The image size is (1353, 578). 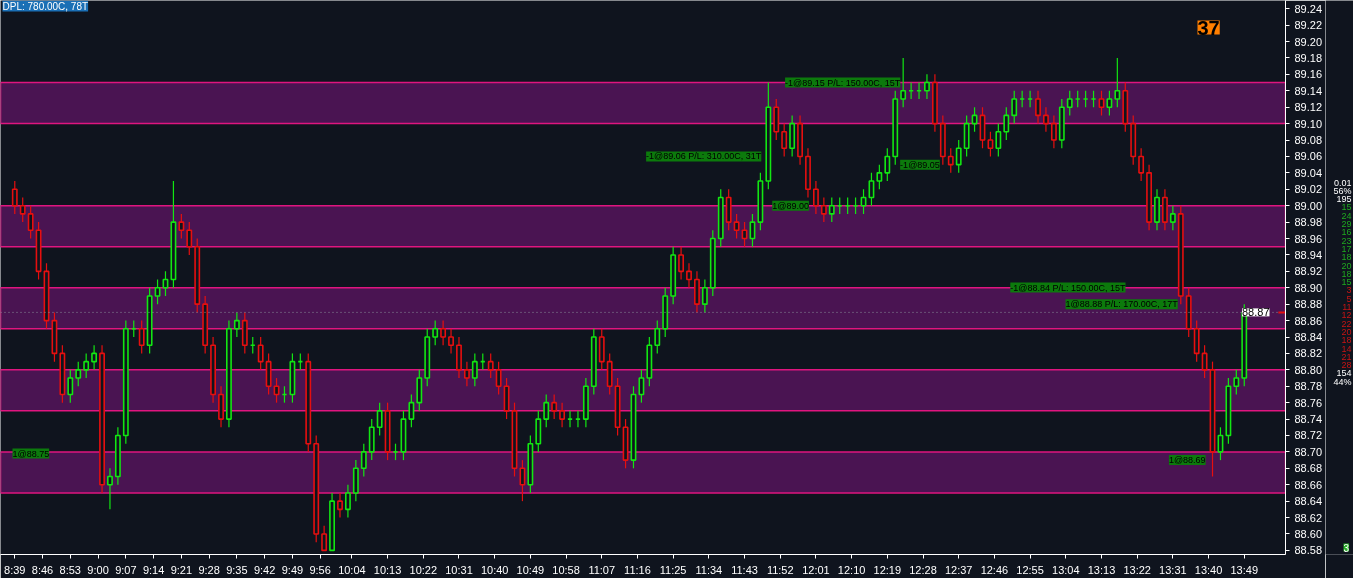 I want to click on x-tick-label: 12:55, so click(x=1030, y=569).